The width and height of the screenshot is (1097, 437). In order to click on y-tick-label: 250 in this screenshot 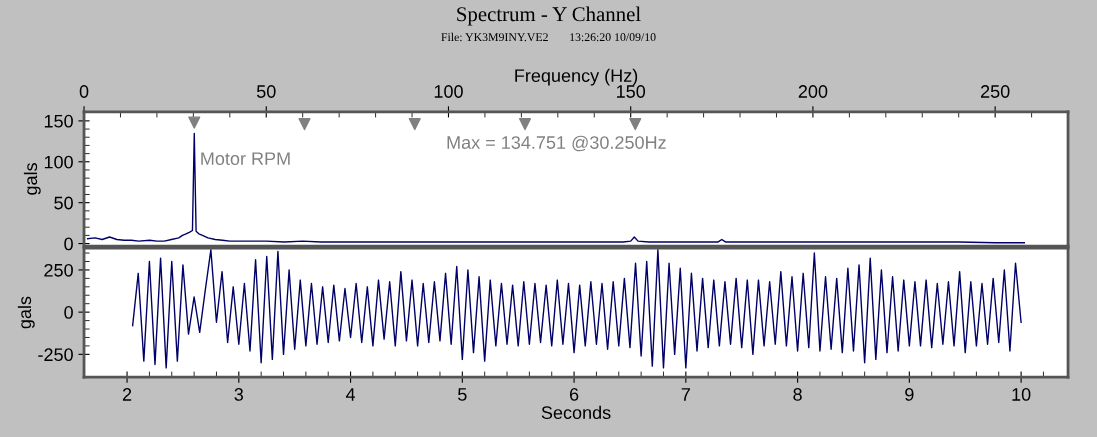, I will do `click(58, 270)`.